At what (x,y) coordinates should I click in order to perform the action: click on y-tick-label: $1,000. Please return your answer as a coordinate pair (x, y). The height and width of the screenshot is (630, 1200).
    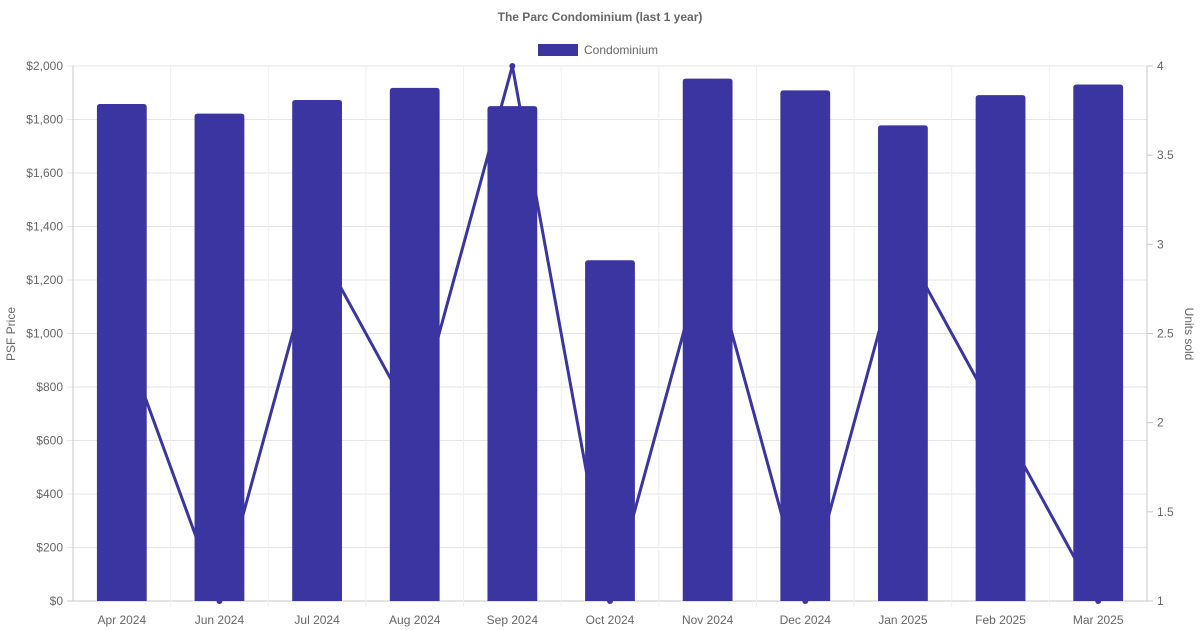
    Looking at the image, I should click on (44, 334).